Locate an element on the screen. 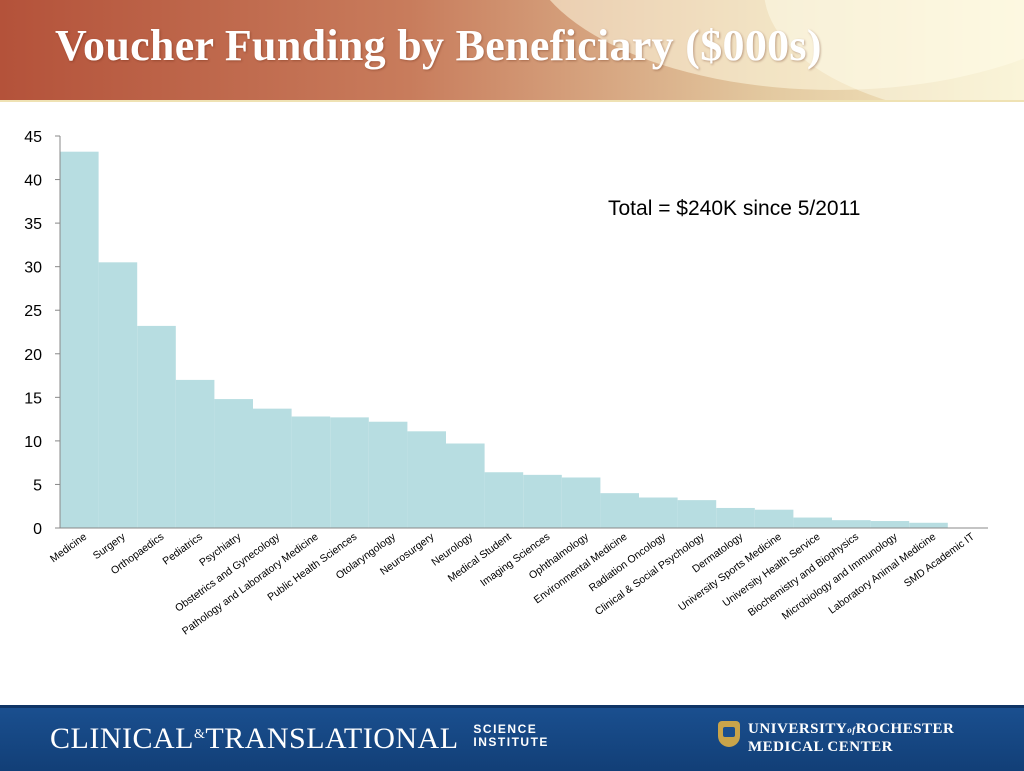 This screenshot has height=771, width=1024. ctsi-logo-ampersand: & is located at coordinates (199, 734).